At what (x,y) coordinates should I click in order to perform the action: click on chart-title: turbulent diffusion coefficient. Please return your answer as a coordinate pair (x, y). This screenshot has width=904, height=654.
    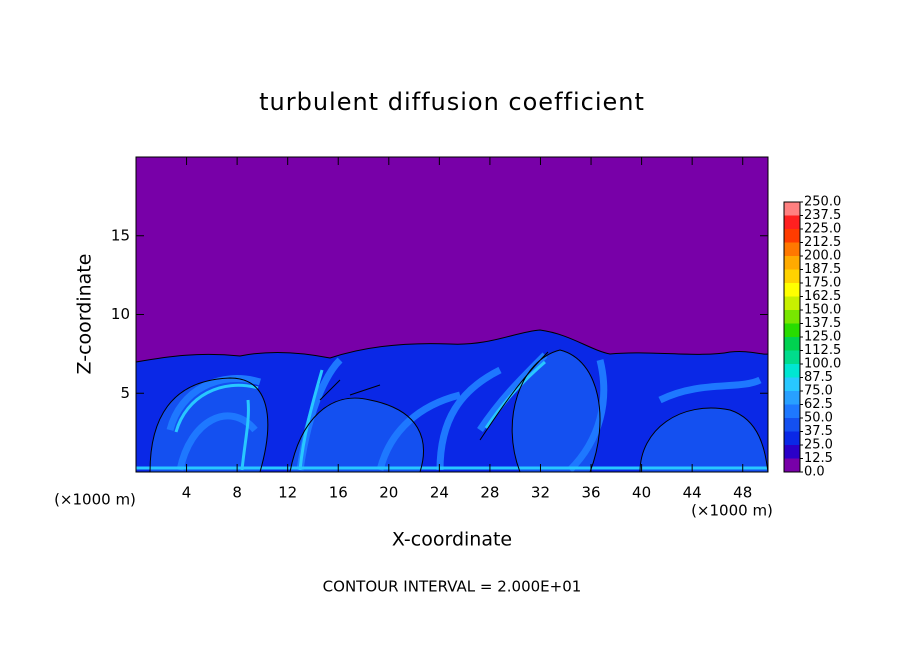
    Looking at the image, I should click on (452, 102).